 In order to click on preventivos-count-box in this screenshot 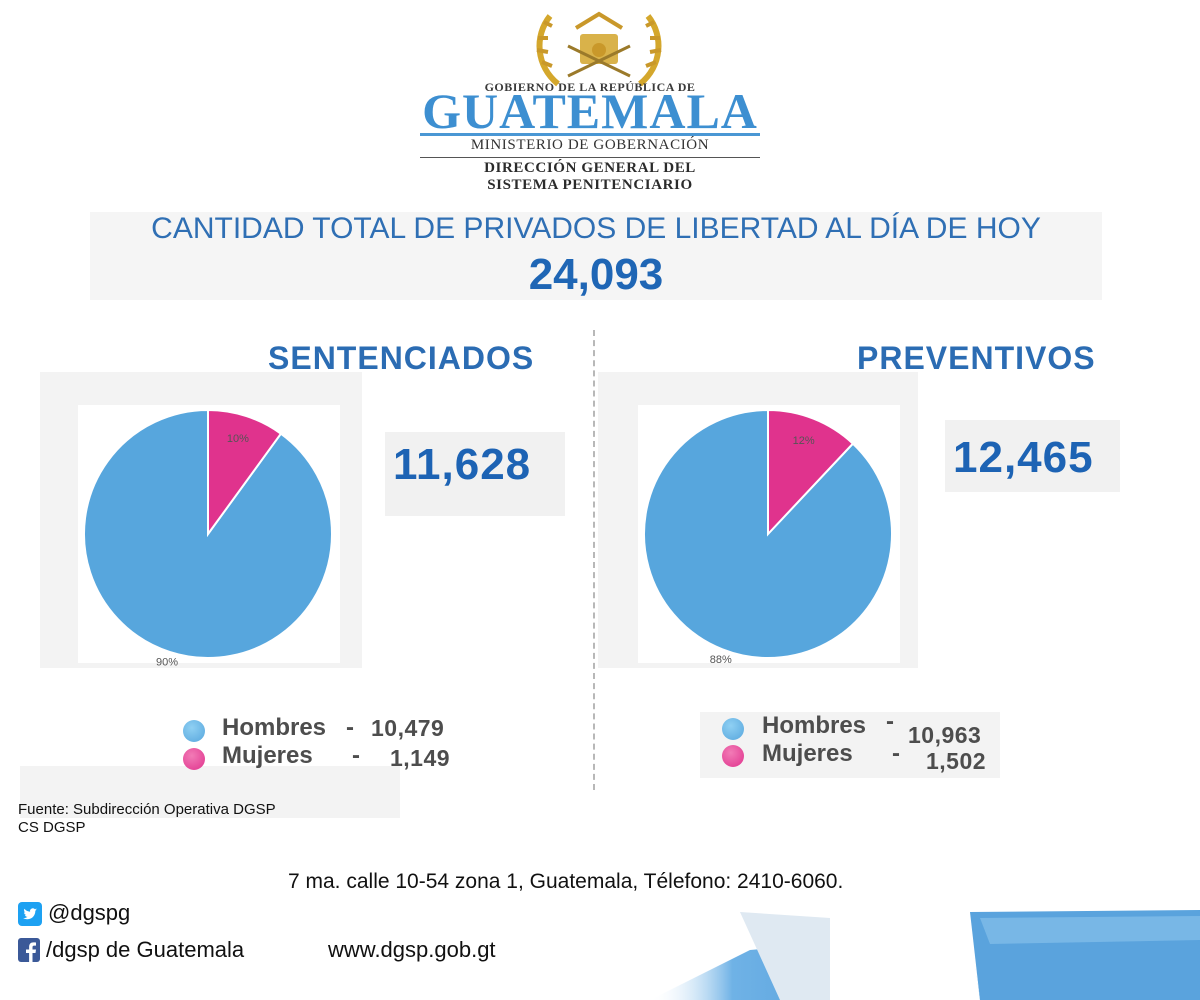, I will do `click(1032, 456)`.